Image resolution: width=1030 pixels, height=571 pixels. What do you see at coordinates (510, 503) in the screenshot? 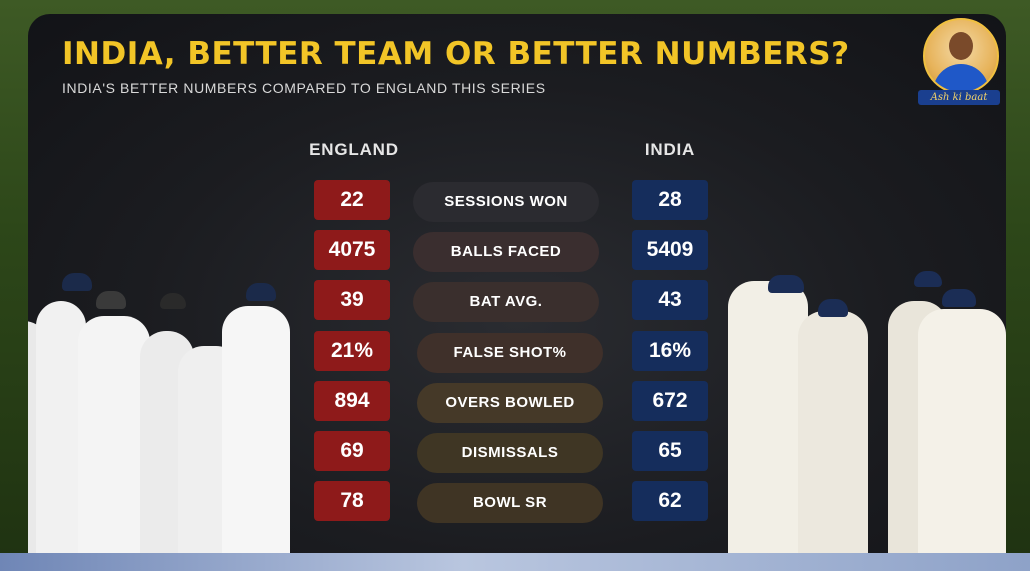
I see `stat-label: BOWL SR` at bounding box center [510, 503].